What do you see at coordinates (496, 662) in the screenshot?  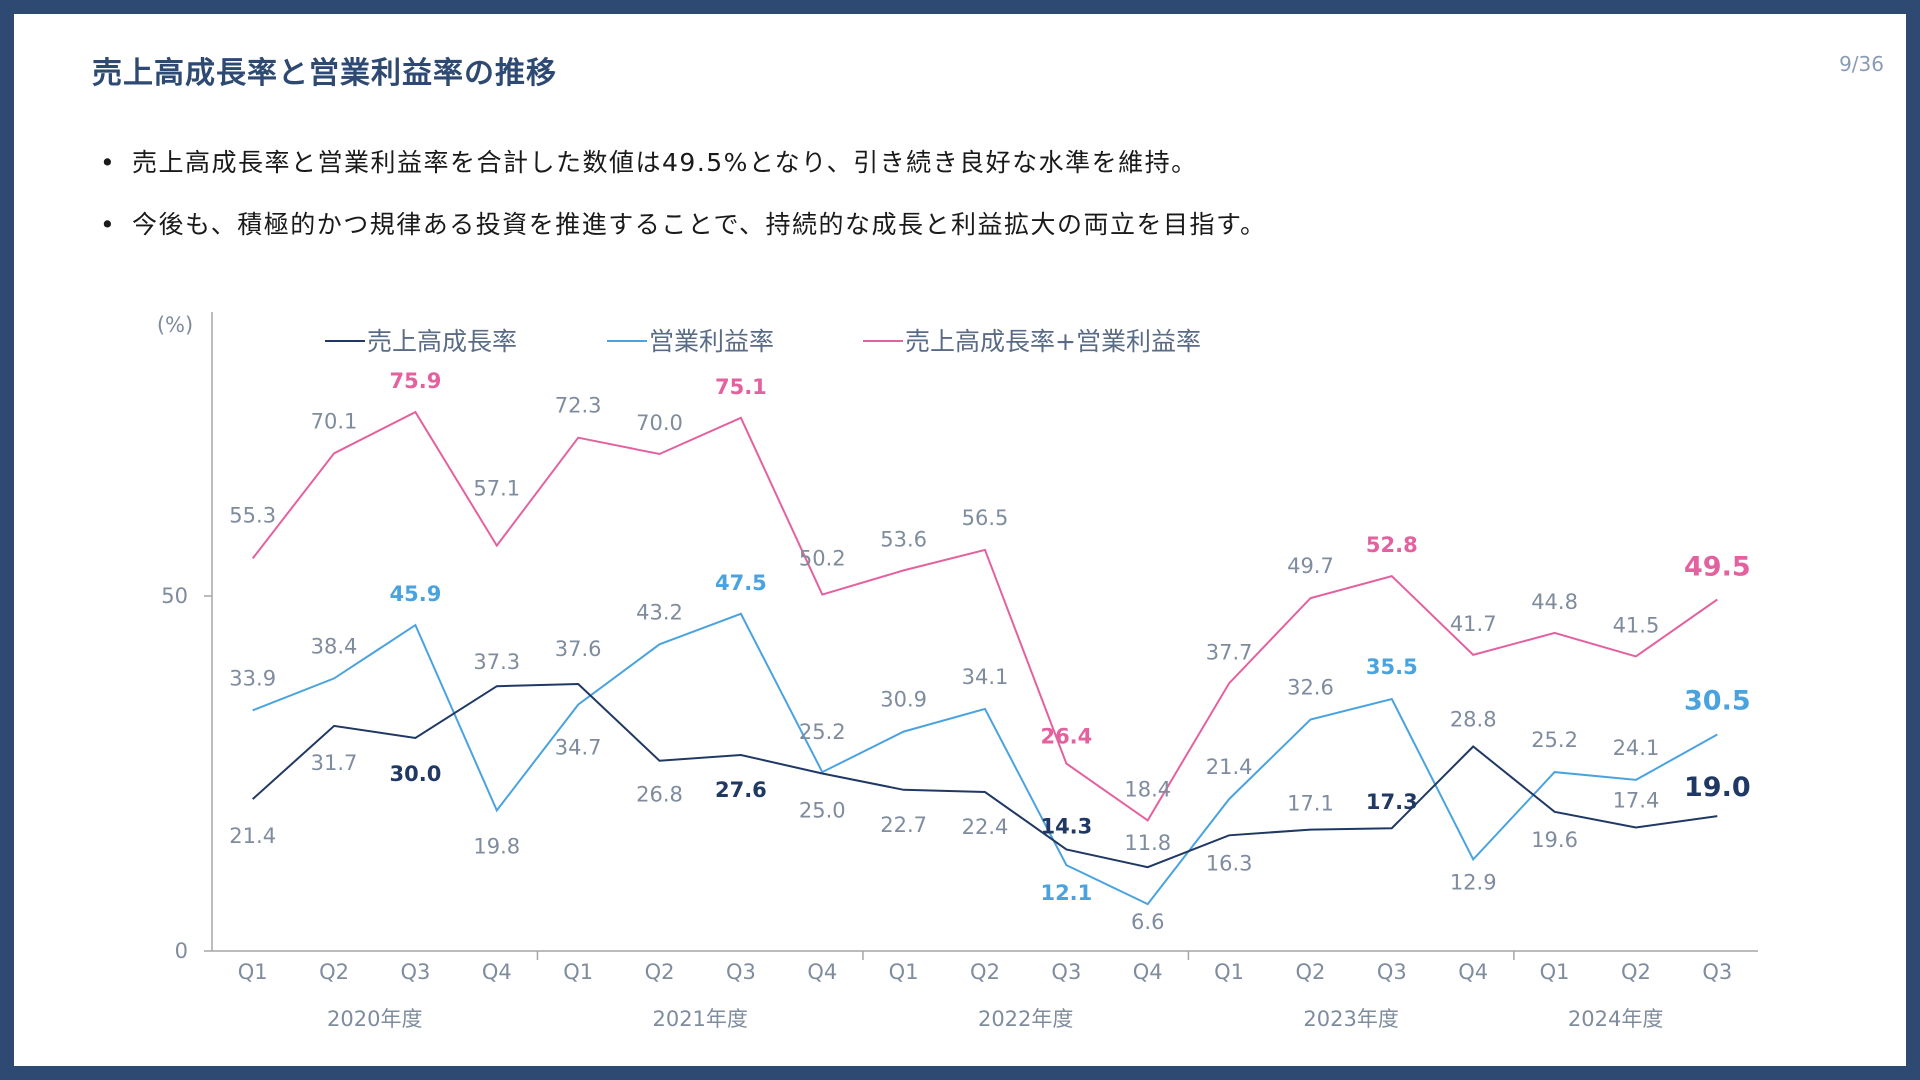 I see `data-label-revenue-growth: 37.3` at bounding box center [496, 662].